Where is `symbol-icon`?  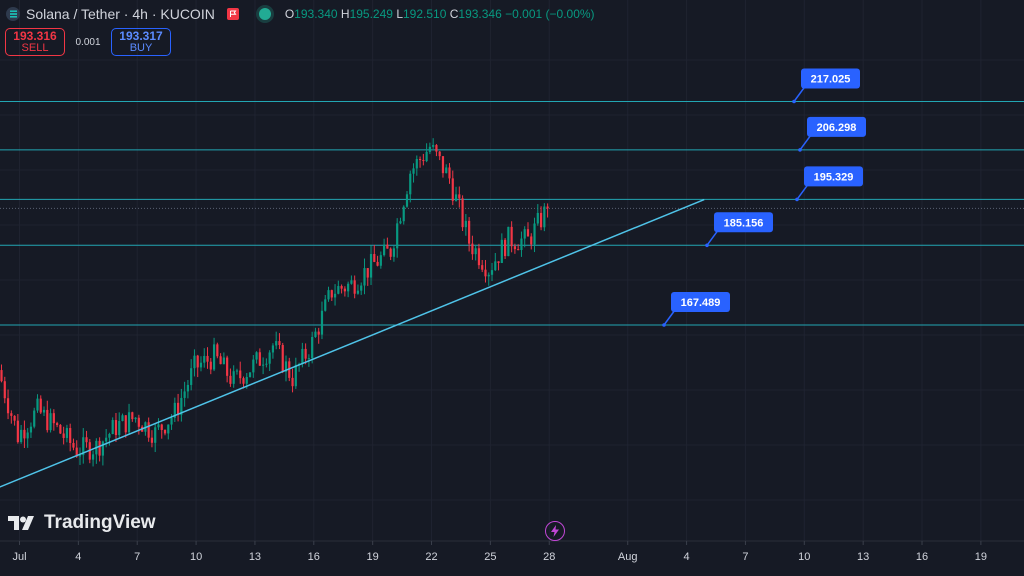 symbol-icon is located at coordinates (13, 14).